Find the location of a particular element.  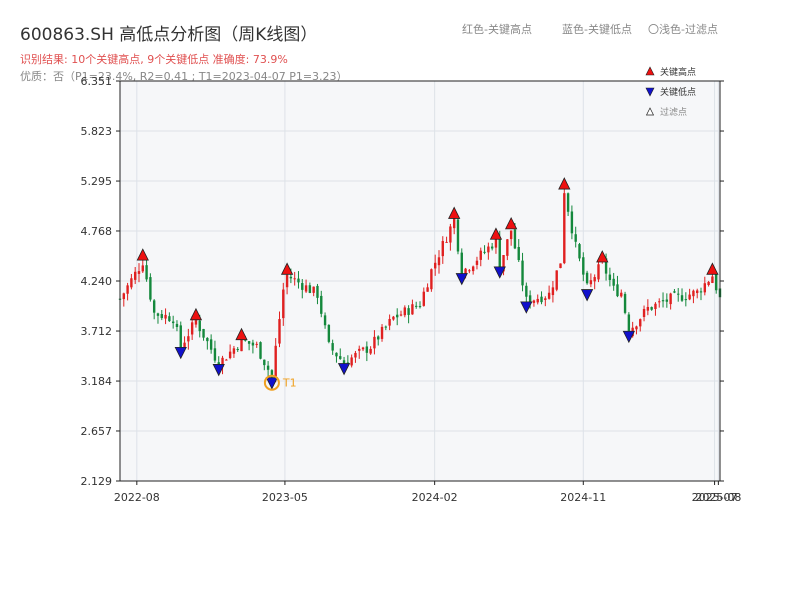

x-tick-label: 2025-08 is located at coordinates (718, 497).